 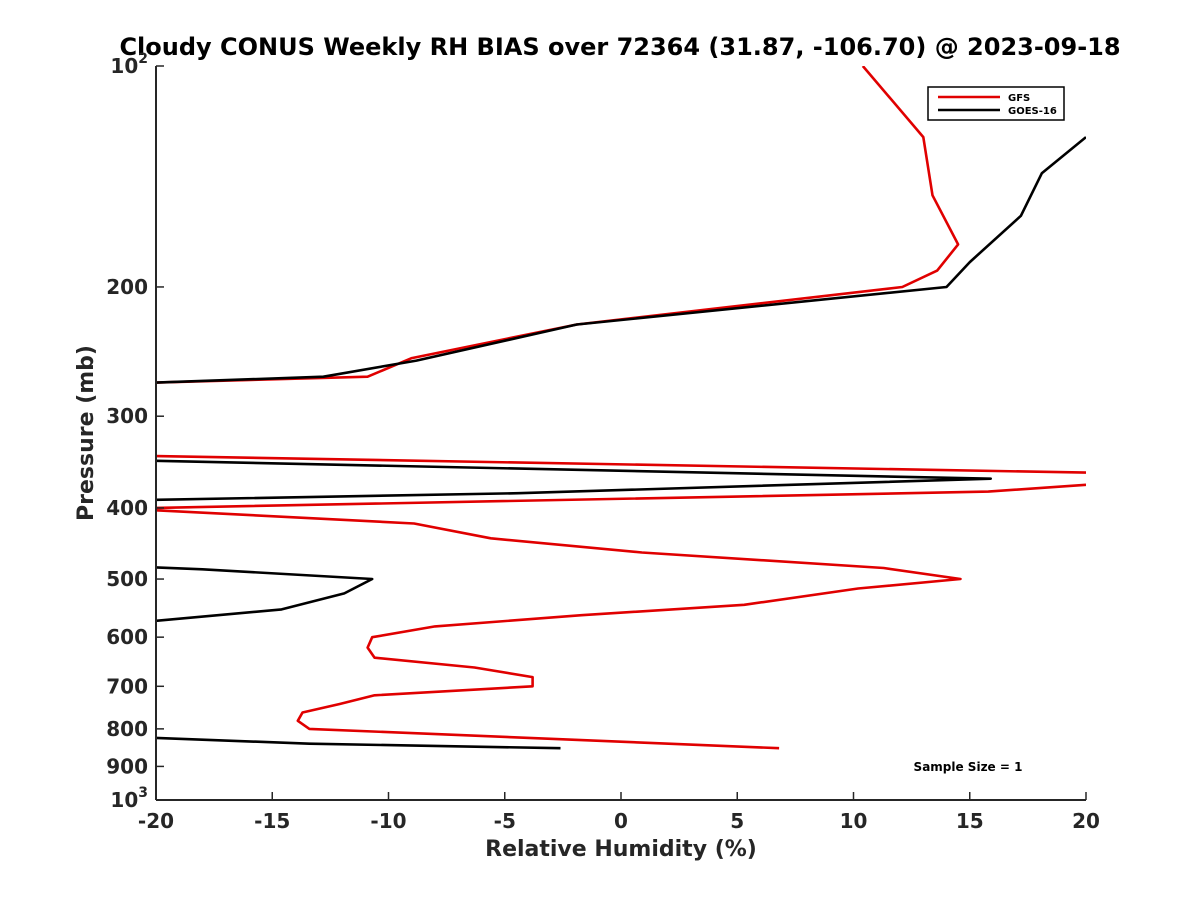 I want to click on y-axis-label: Pressure (mb), so click(x=86, y=433).